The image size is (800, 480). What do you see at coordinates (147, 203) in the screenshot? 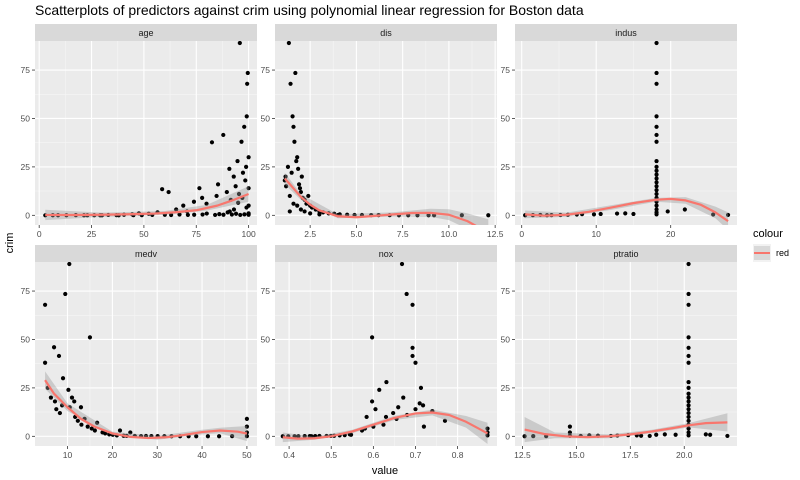
I see `fit-age` at bounding box center [147, 203].